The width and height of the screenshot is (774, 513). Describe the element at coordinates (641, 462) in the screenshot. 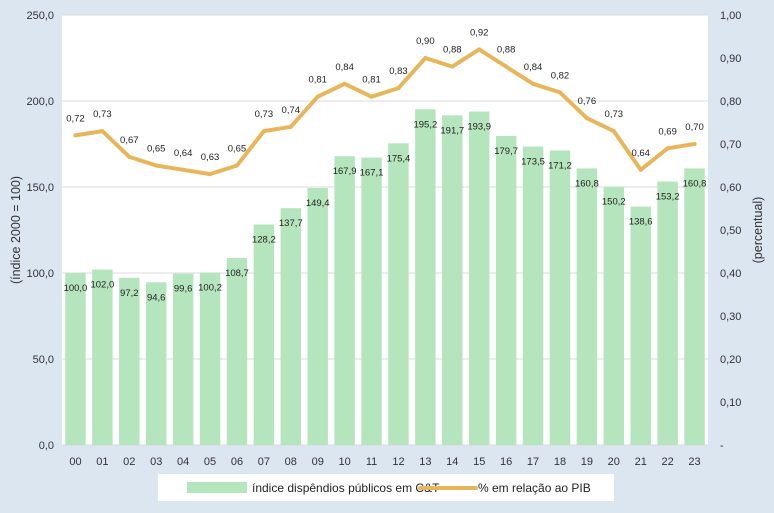

I see `x-tick-label: 21` at that location.